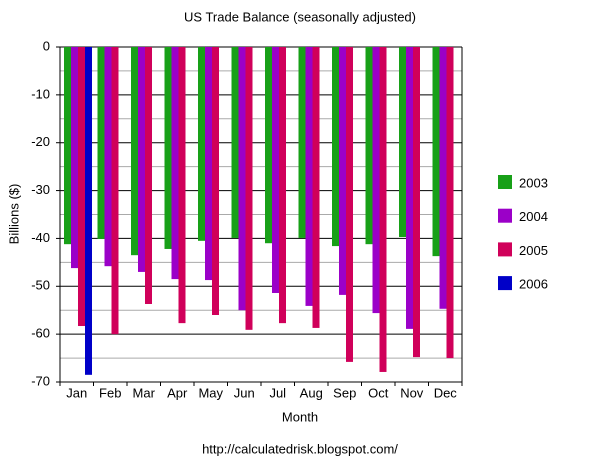  What do you see at coordinates (40, 189) in the screenshot?
I see `y-tick-label: -30` at bounding box center [40, 189].